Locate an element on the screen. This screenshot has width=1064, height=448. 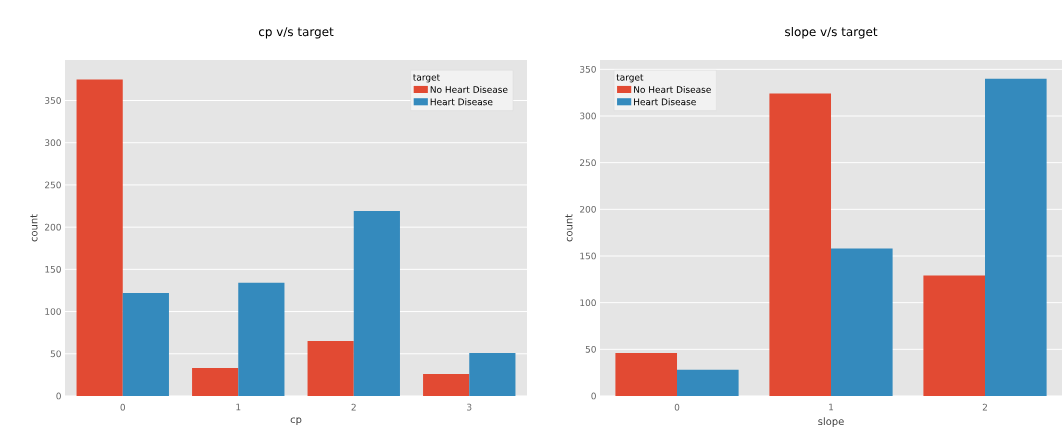
x-axis-title: slope is located at coordinates (831, 422).